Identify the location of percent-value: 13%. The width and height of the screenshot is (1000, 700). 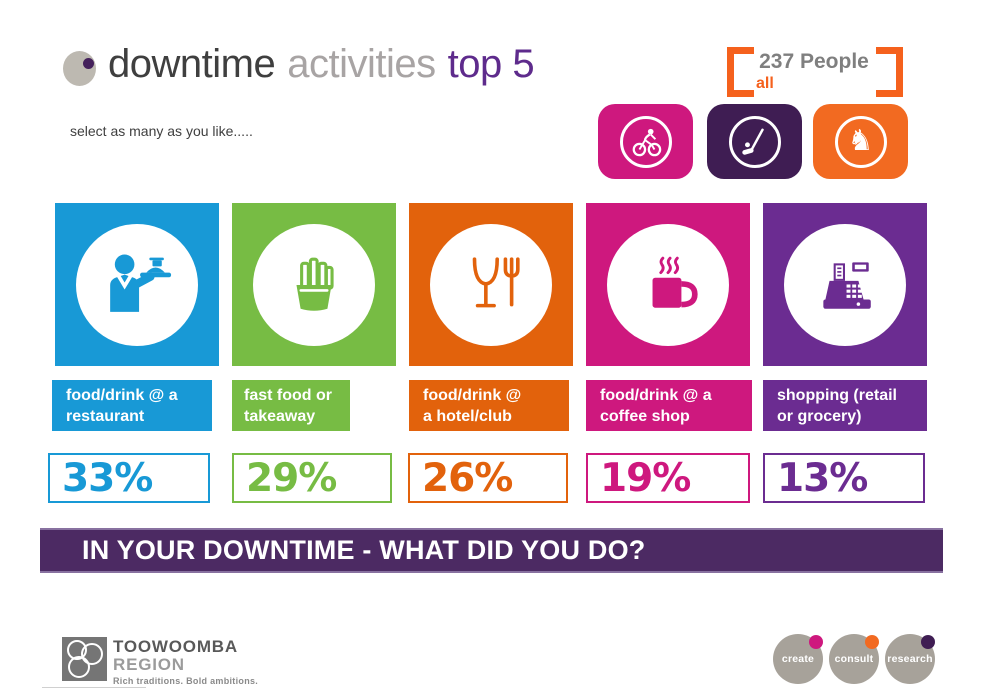
(822, 478).